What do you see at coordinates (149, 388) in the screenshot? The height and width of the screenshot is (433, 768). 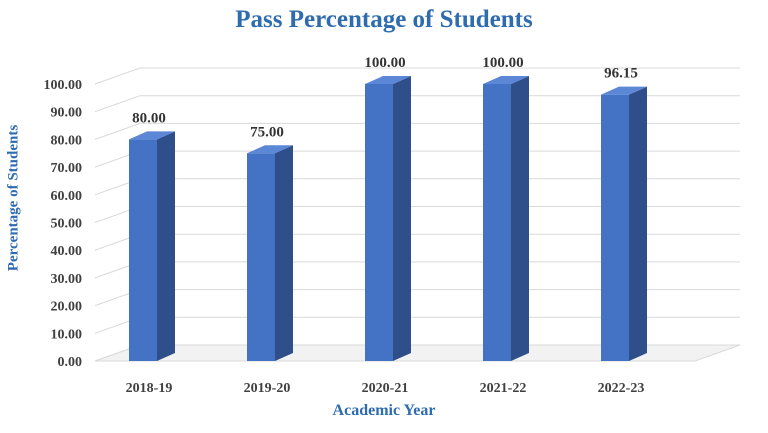 I see `x-tick-label: 2018-19` at bounding box center [149, 388].